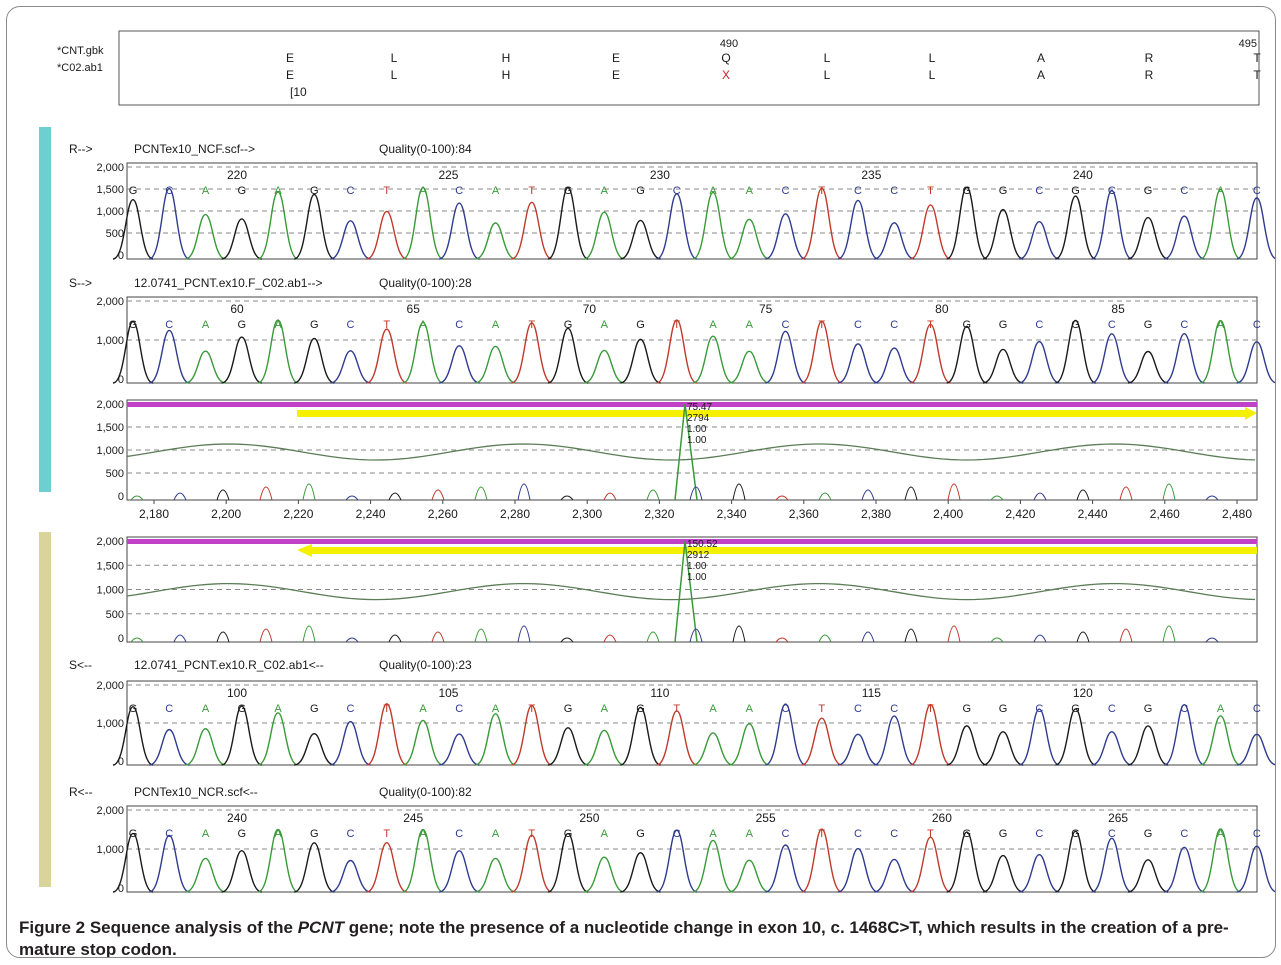  What do you see at coordinates (827, 58) in the screenshot?
I see `ref-aa-5: L` at bounding box center [827, 58].